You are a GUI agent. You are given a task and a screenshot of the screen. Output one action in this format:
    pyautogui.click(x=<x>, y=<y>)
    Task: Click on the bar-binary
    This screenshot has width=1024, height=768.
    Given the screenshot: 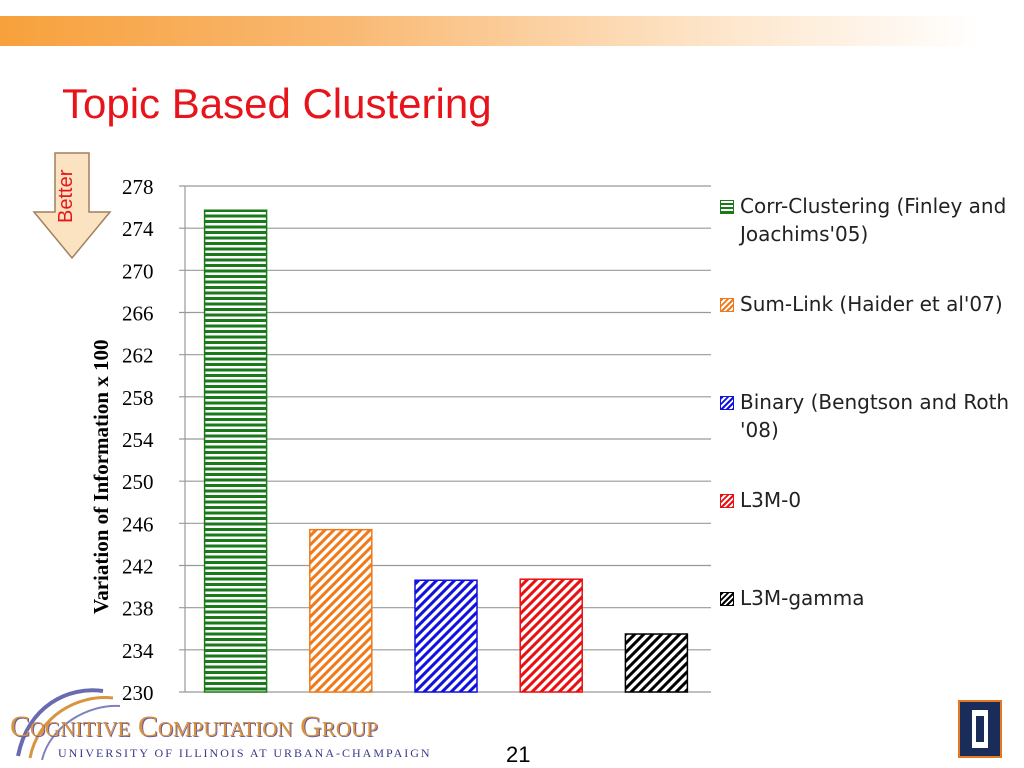 What is the action you would take?
    pyautogui.click(x=446, y=636)
    